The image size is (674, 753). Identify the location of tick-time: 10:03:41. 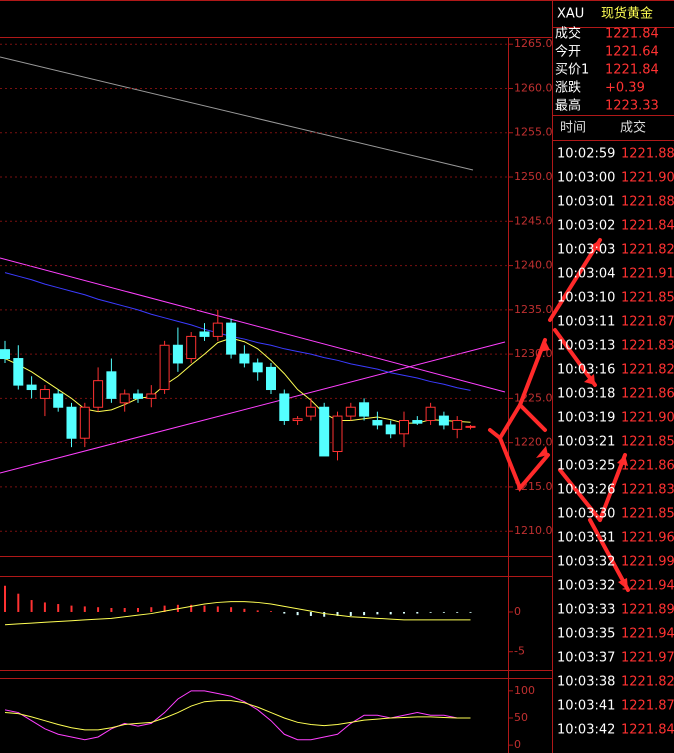
(586, 706).